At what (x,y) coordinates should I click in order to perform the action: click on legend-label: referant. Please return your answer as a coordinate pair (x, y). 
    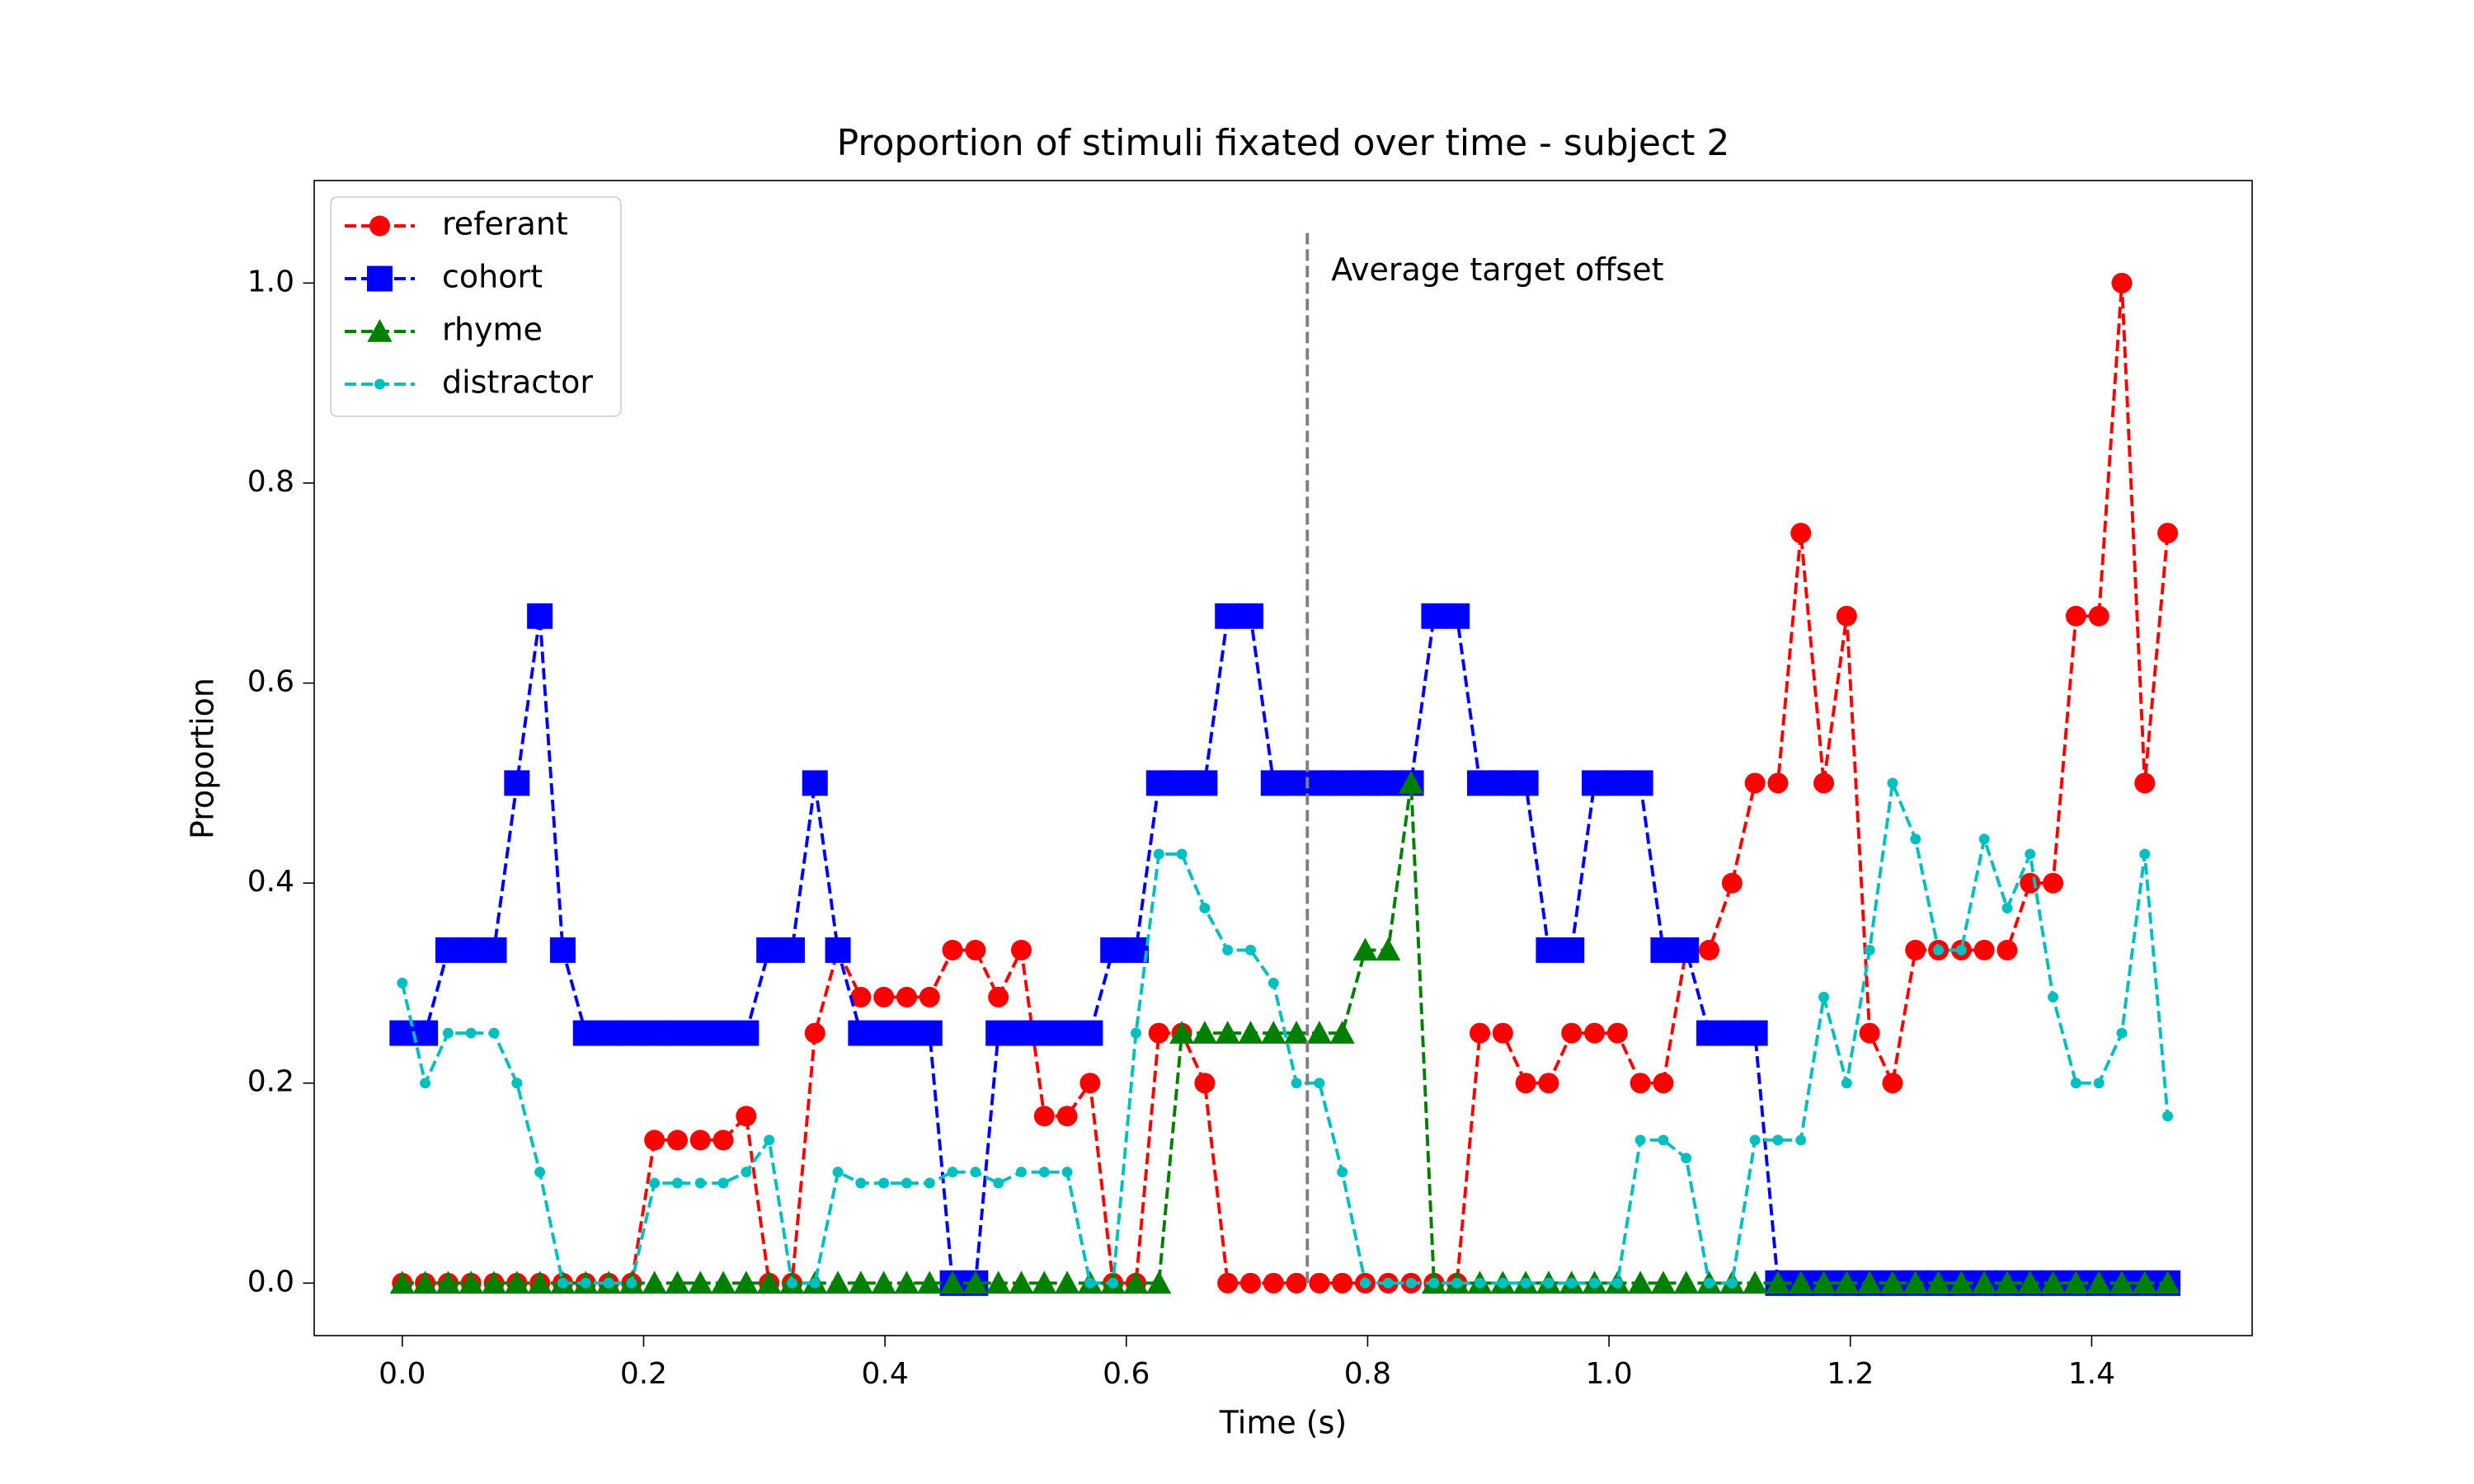
    Looking at the image, I should click on (505, 224).